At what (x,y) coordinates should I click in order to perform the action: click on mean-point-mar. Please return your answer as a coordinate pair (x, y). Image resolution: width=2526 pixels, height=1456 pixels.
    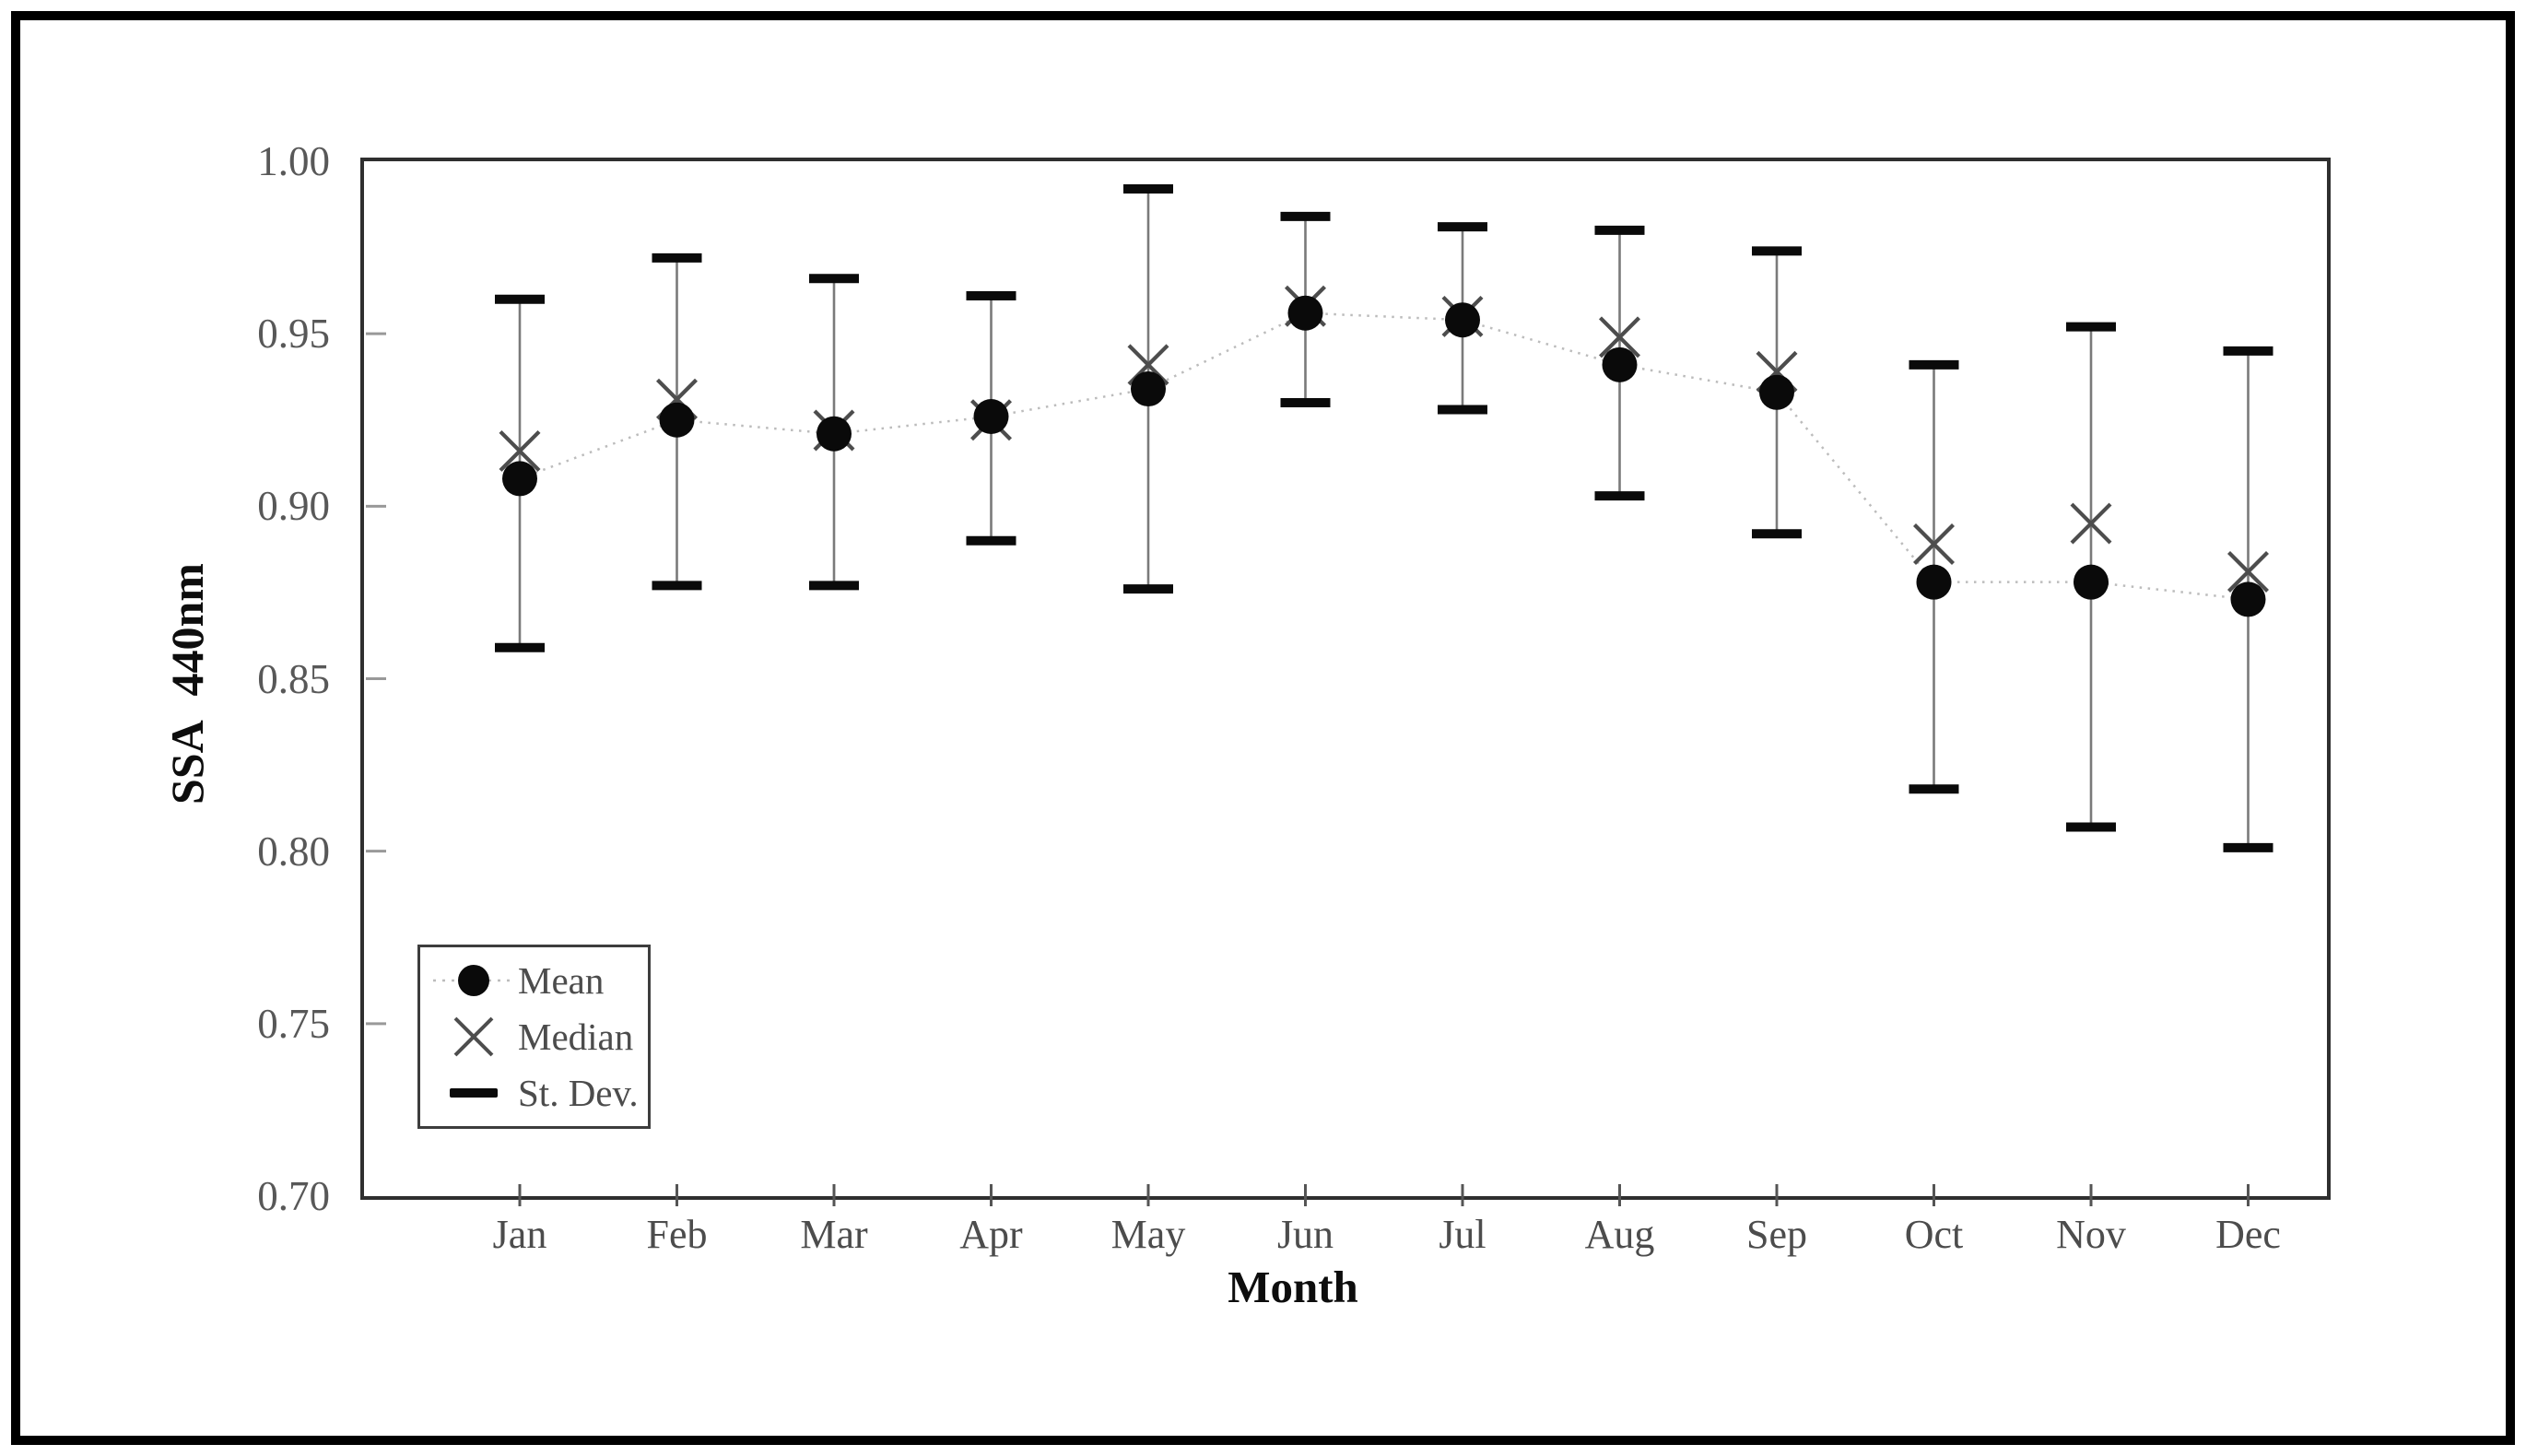
    Looking at the image, I should click on (835, 434).